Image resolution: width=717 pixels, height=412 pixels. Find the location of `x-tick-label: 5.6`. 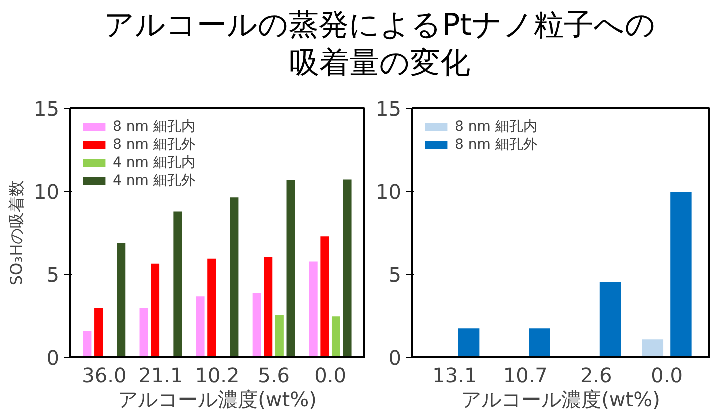

x-tick-label: 5.6 is located at coordinates (274, 376).